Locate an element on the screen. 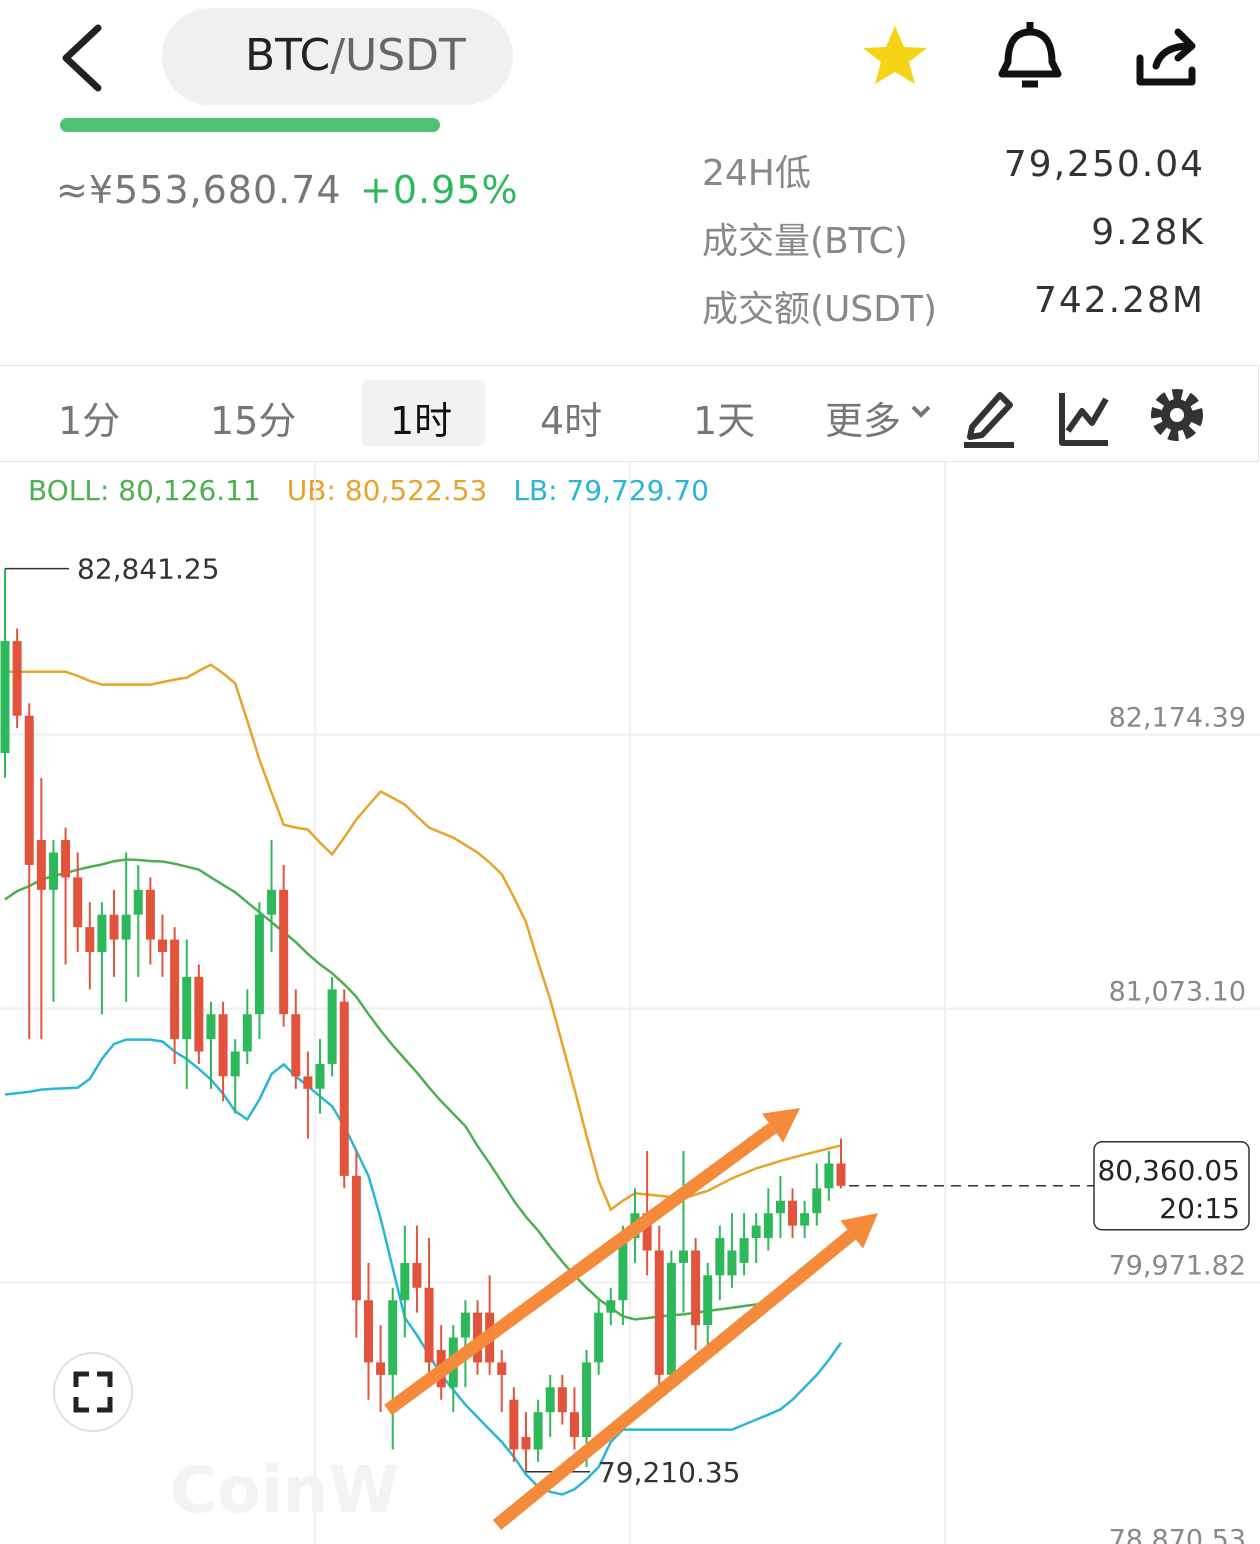 The width and height of the screenshot is (1260, 1544). fullscreen-icon is located at coordinates (93, 1392).